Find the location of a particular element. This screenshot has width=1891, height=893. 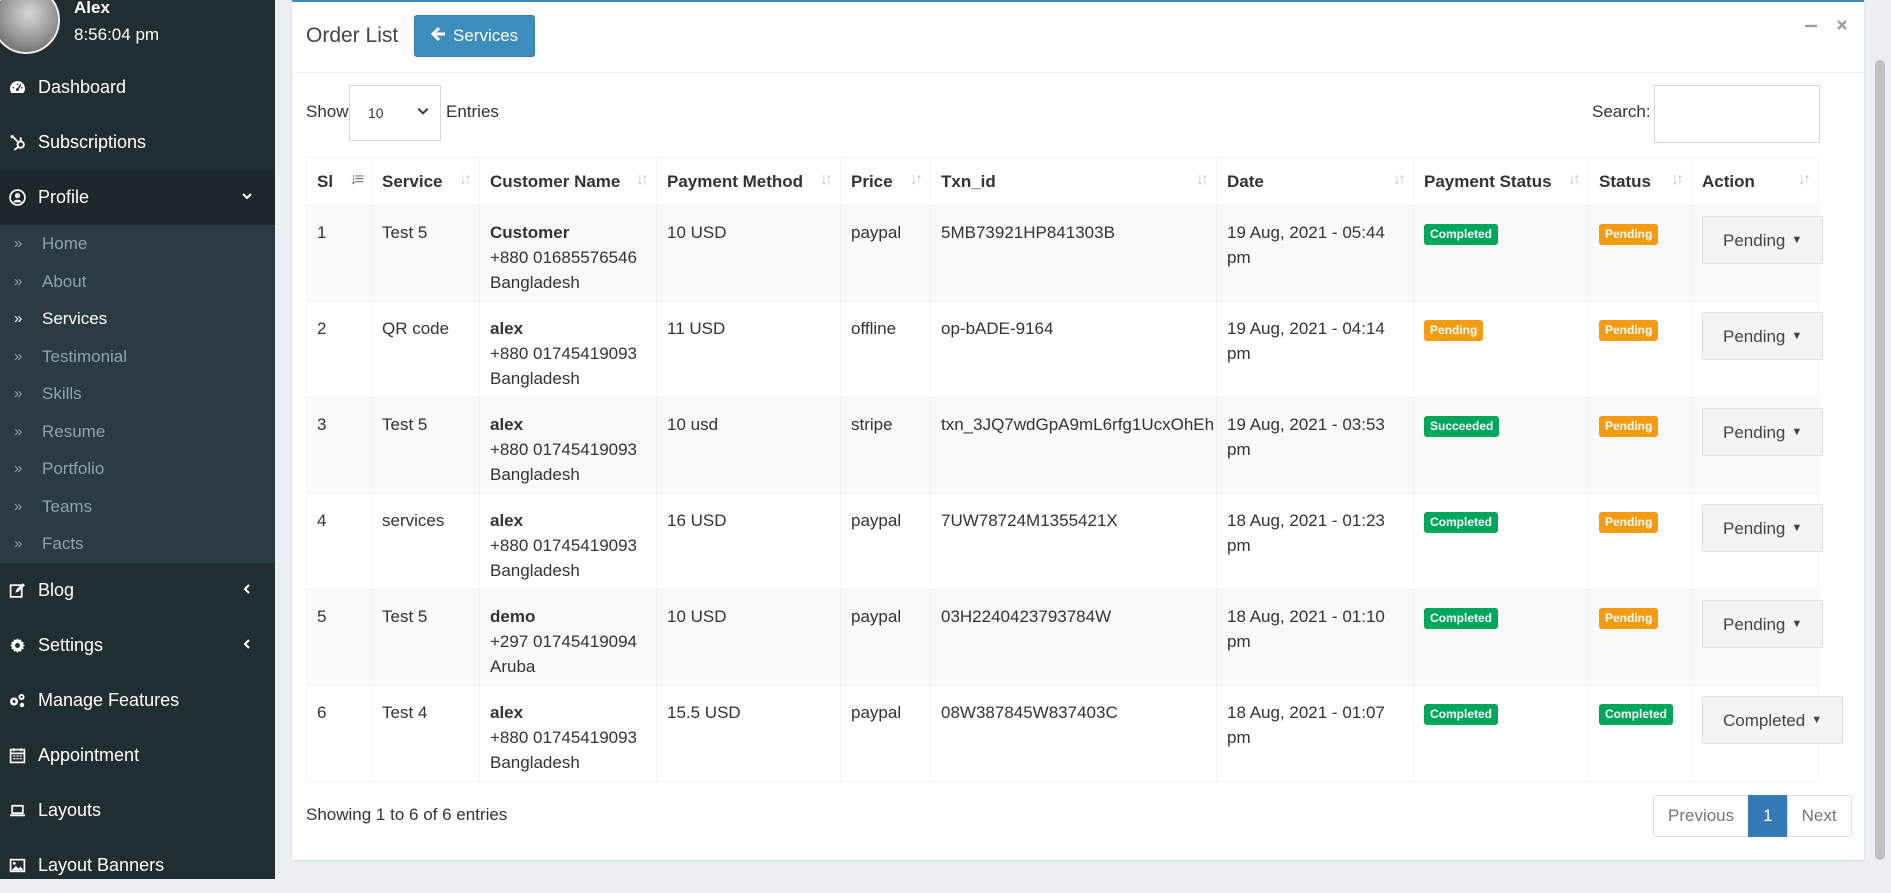

column-header-service: Service ↓↑ is located at coordinates (425, 181).